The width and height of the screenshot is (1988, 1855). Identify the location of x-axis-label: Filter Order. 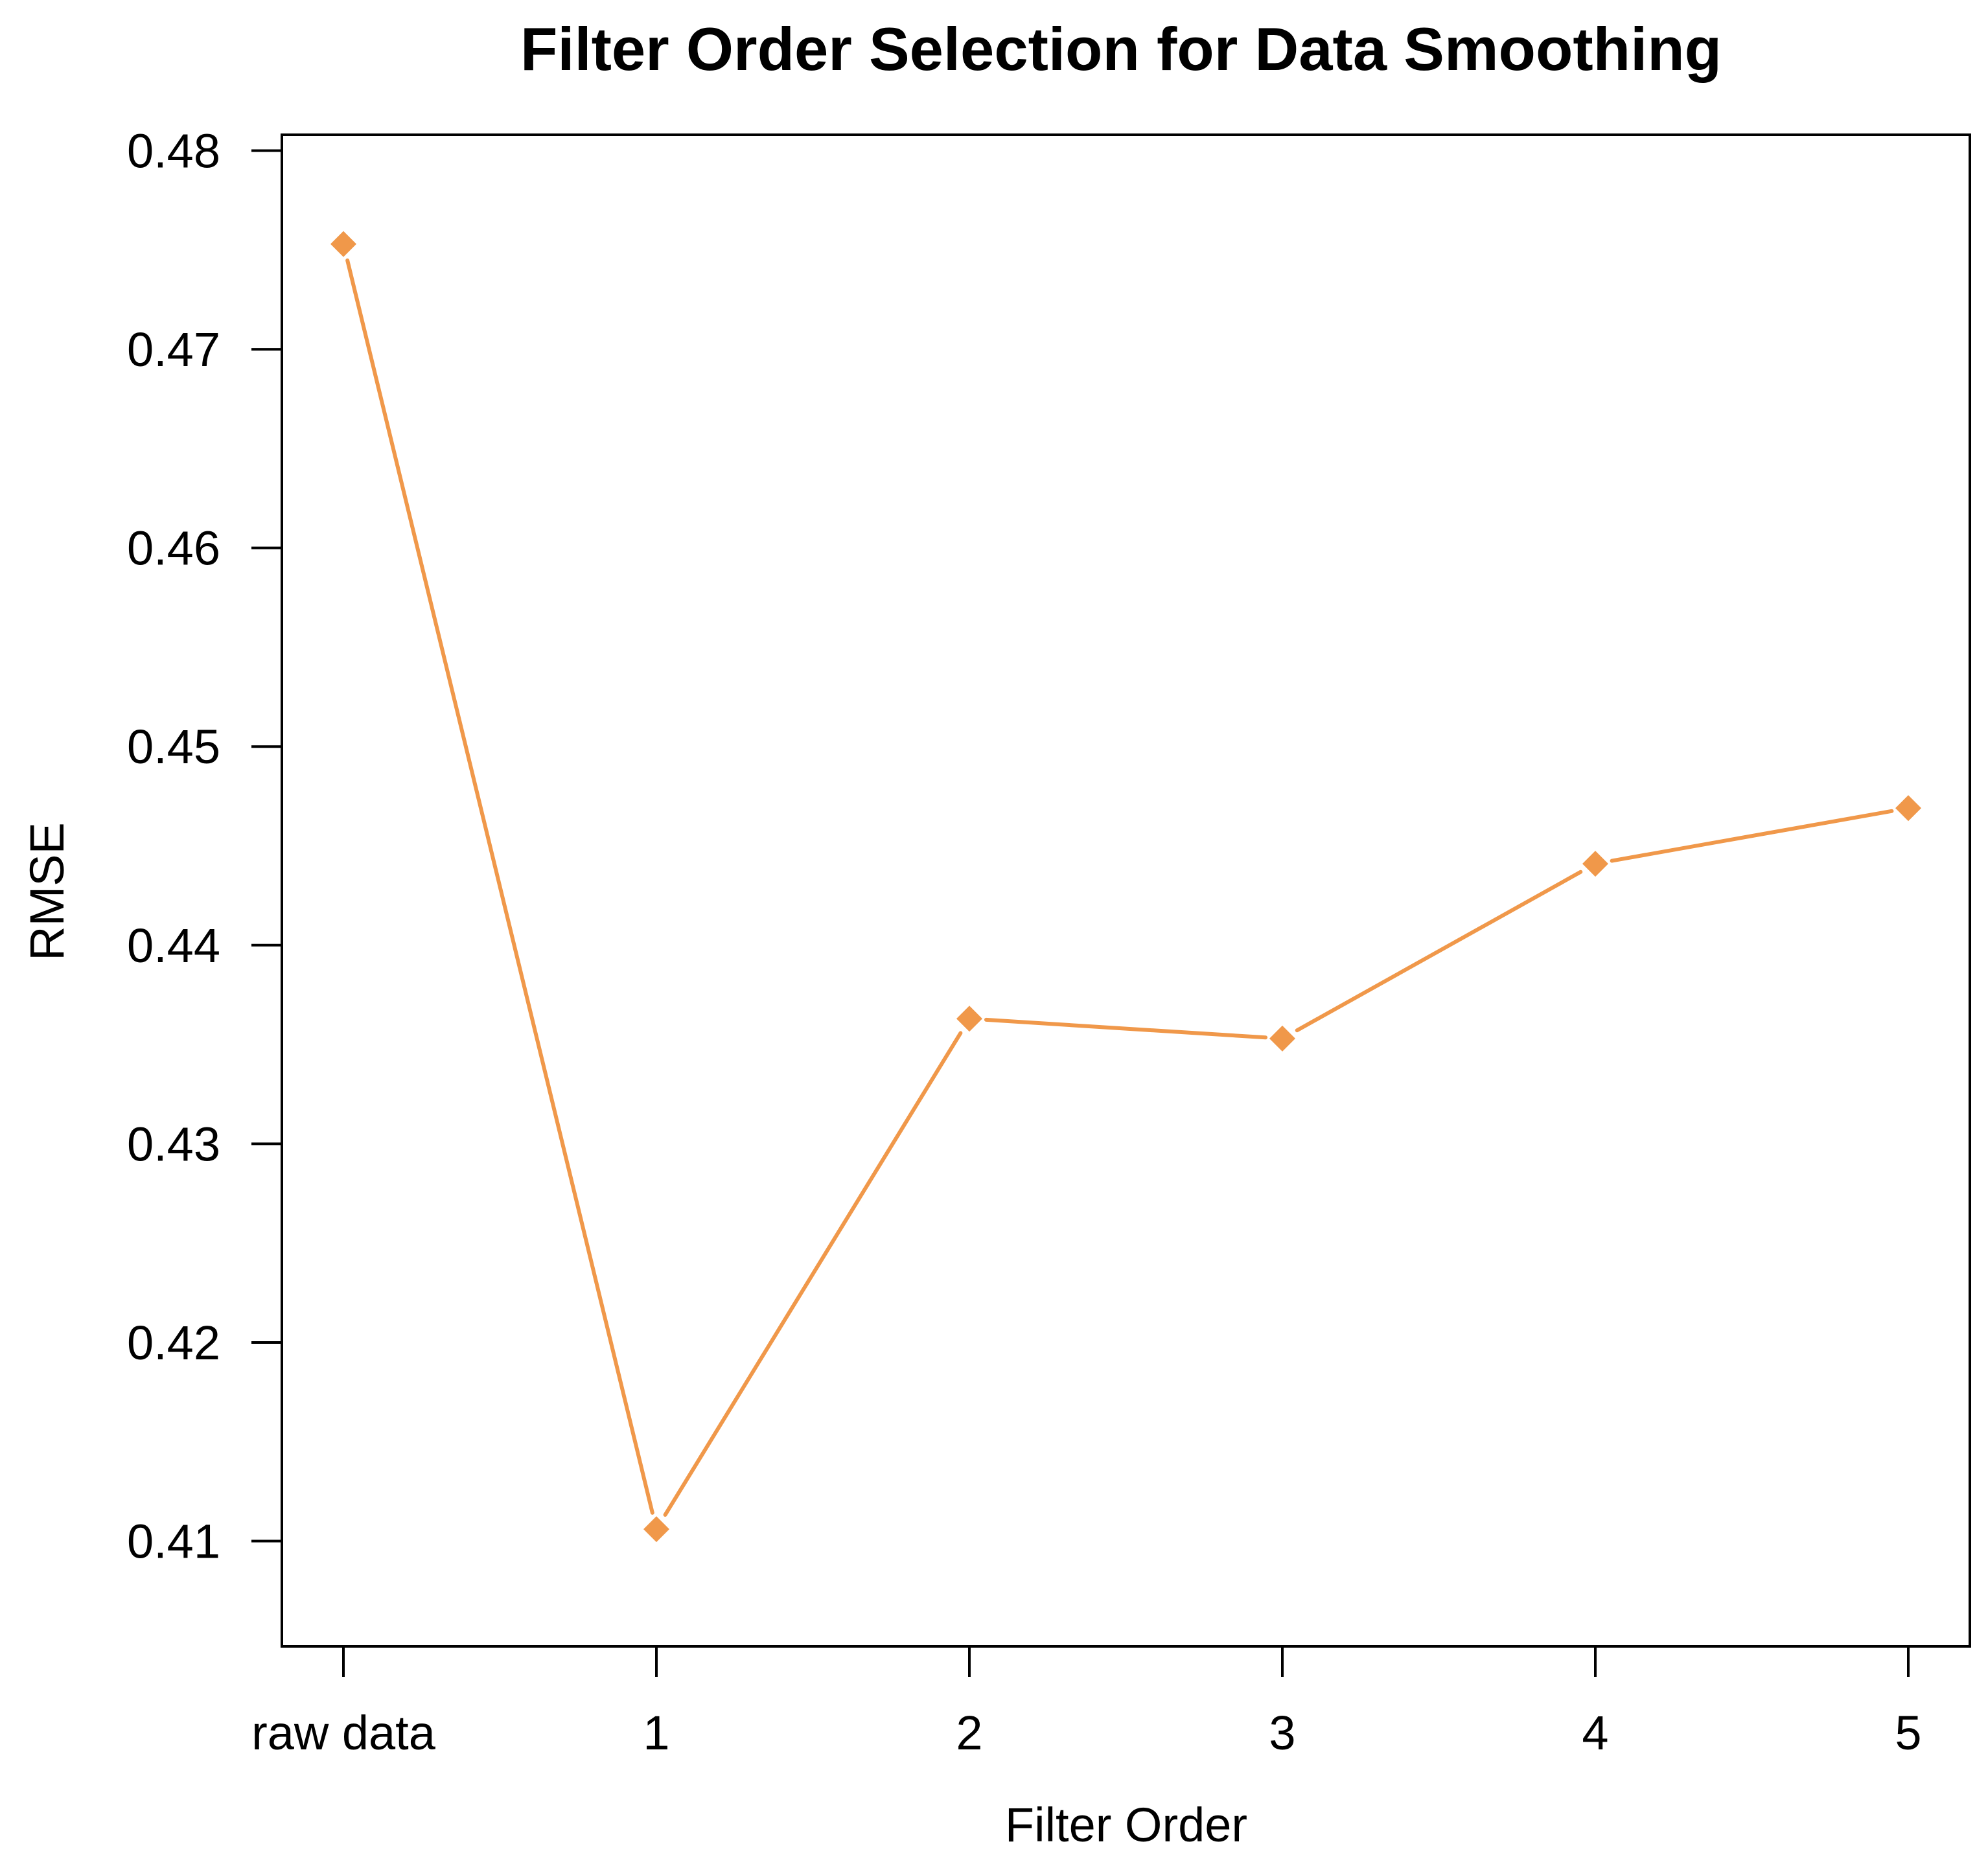
(1126, 1825).